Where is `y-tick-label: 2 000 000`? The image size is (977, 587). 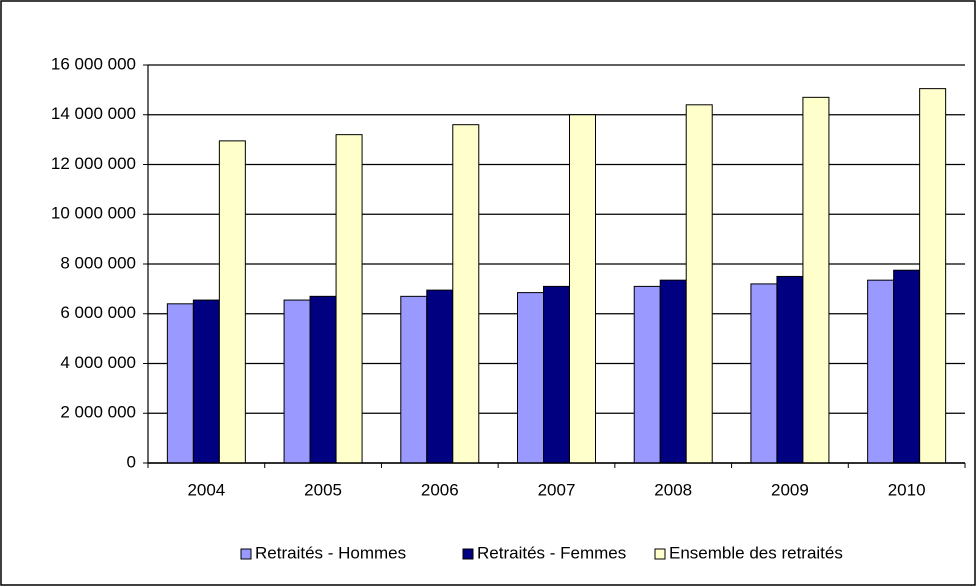
y-tick-label: 2 000 000 is located at coordinates (98, 412).